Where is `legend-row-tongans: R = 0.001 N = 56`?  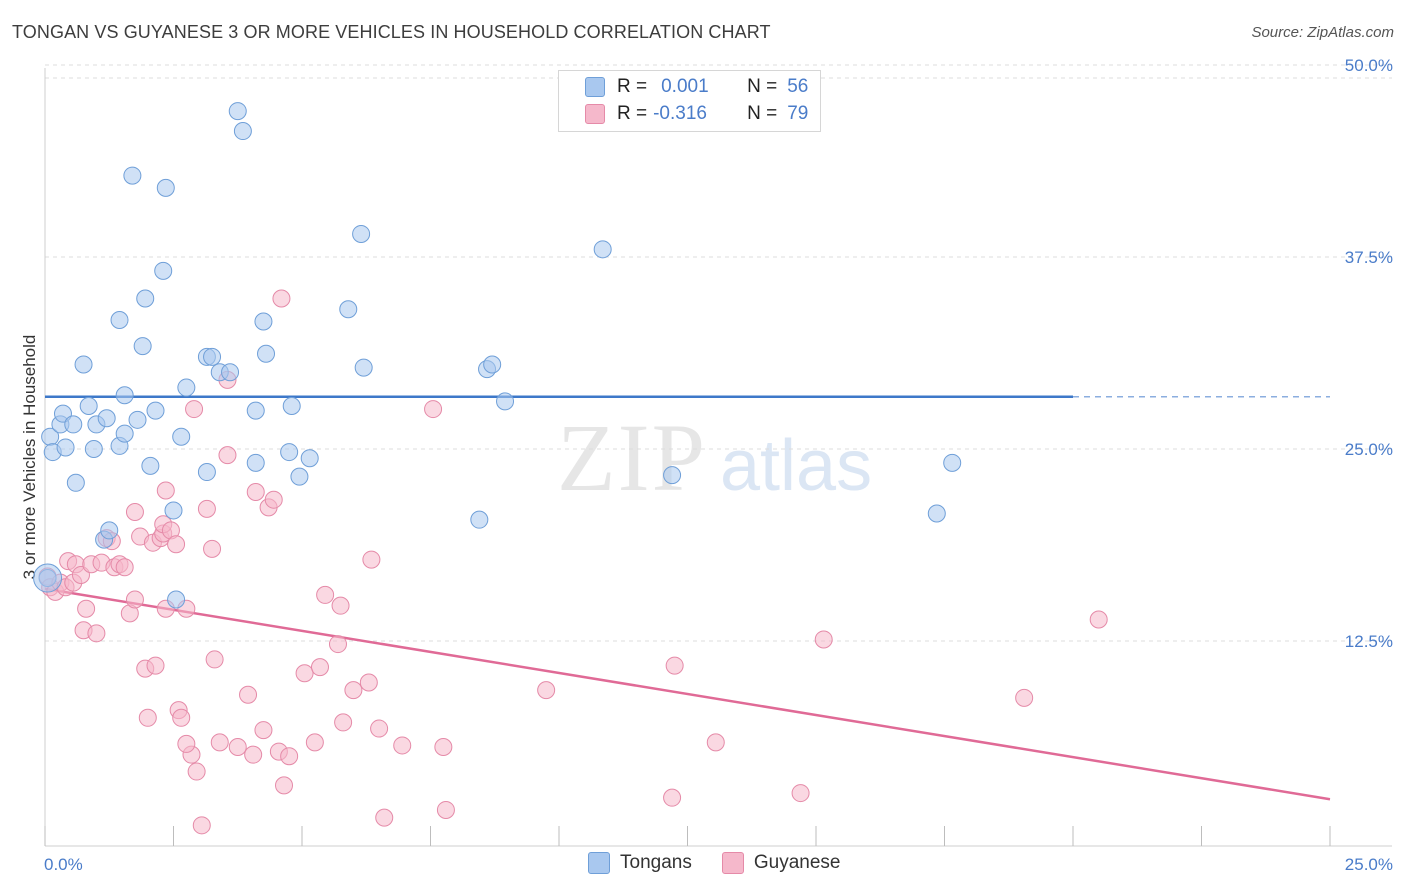
legend-row-tongans: R = 0.001 N = 56 is located at coordinates (696, 87).